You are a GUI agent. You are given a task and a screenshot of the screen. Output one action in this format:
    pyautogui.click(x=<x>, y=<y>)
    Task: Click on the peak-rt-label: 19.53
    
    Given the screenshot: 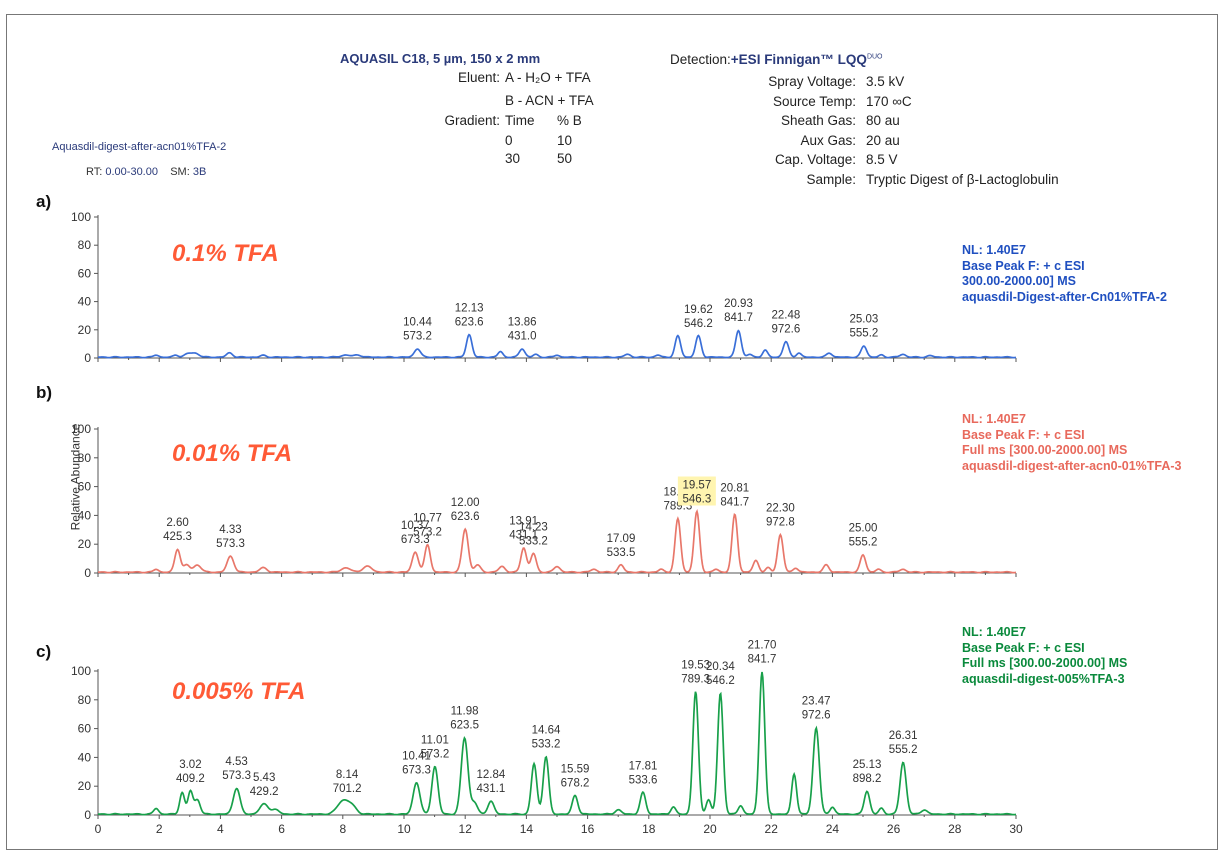 What is the action you would take?
    pyautogui.click(x=695, y=666)
    